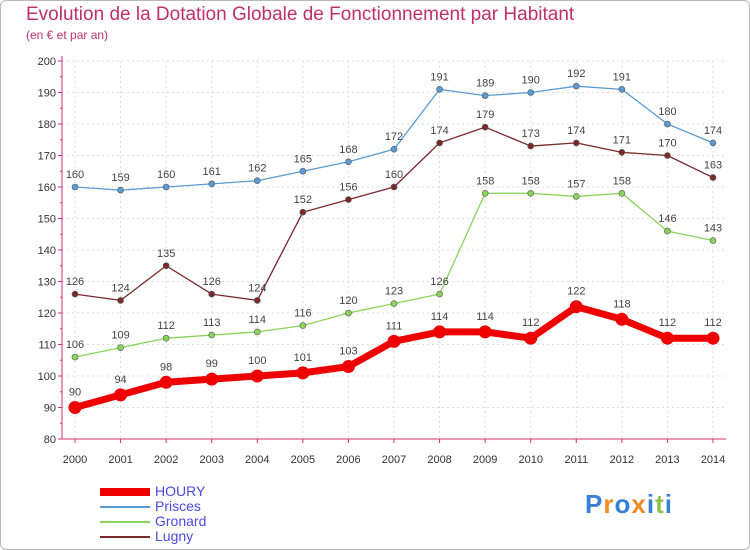 The image size is (750, 550). I want to click on x-tick-label: 2010, so click(530, 460).